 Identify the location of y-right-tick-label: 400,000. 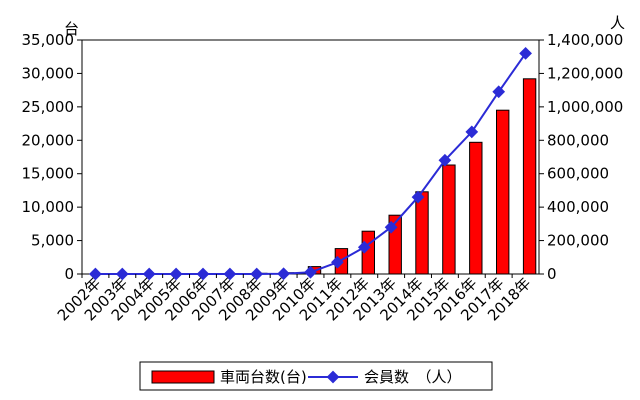
(578, 207).